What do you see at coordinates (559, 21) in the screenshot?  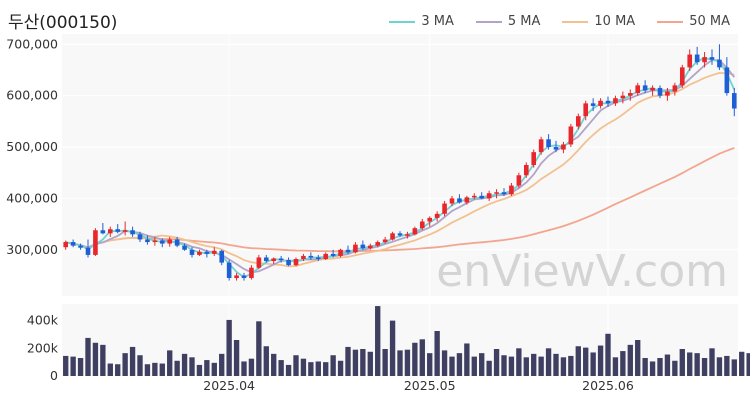 I see `chart-legend: 3 MA 5 MA 10 MA 50 MA` at bounding box center [559, 21].